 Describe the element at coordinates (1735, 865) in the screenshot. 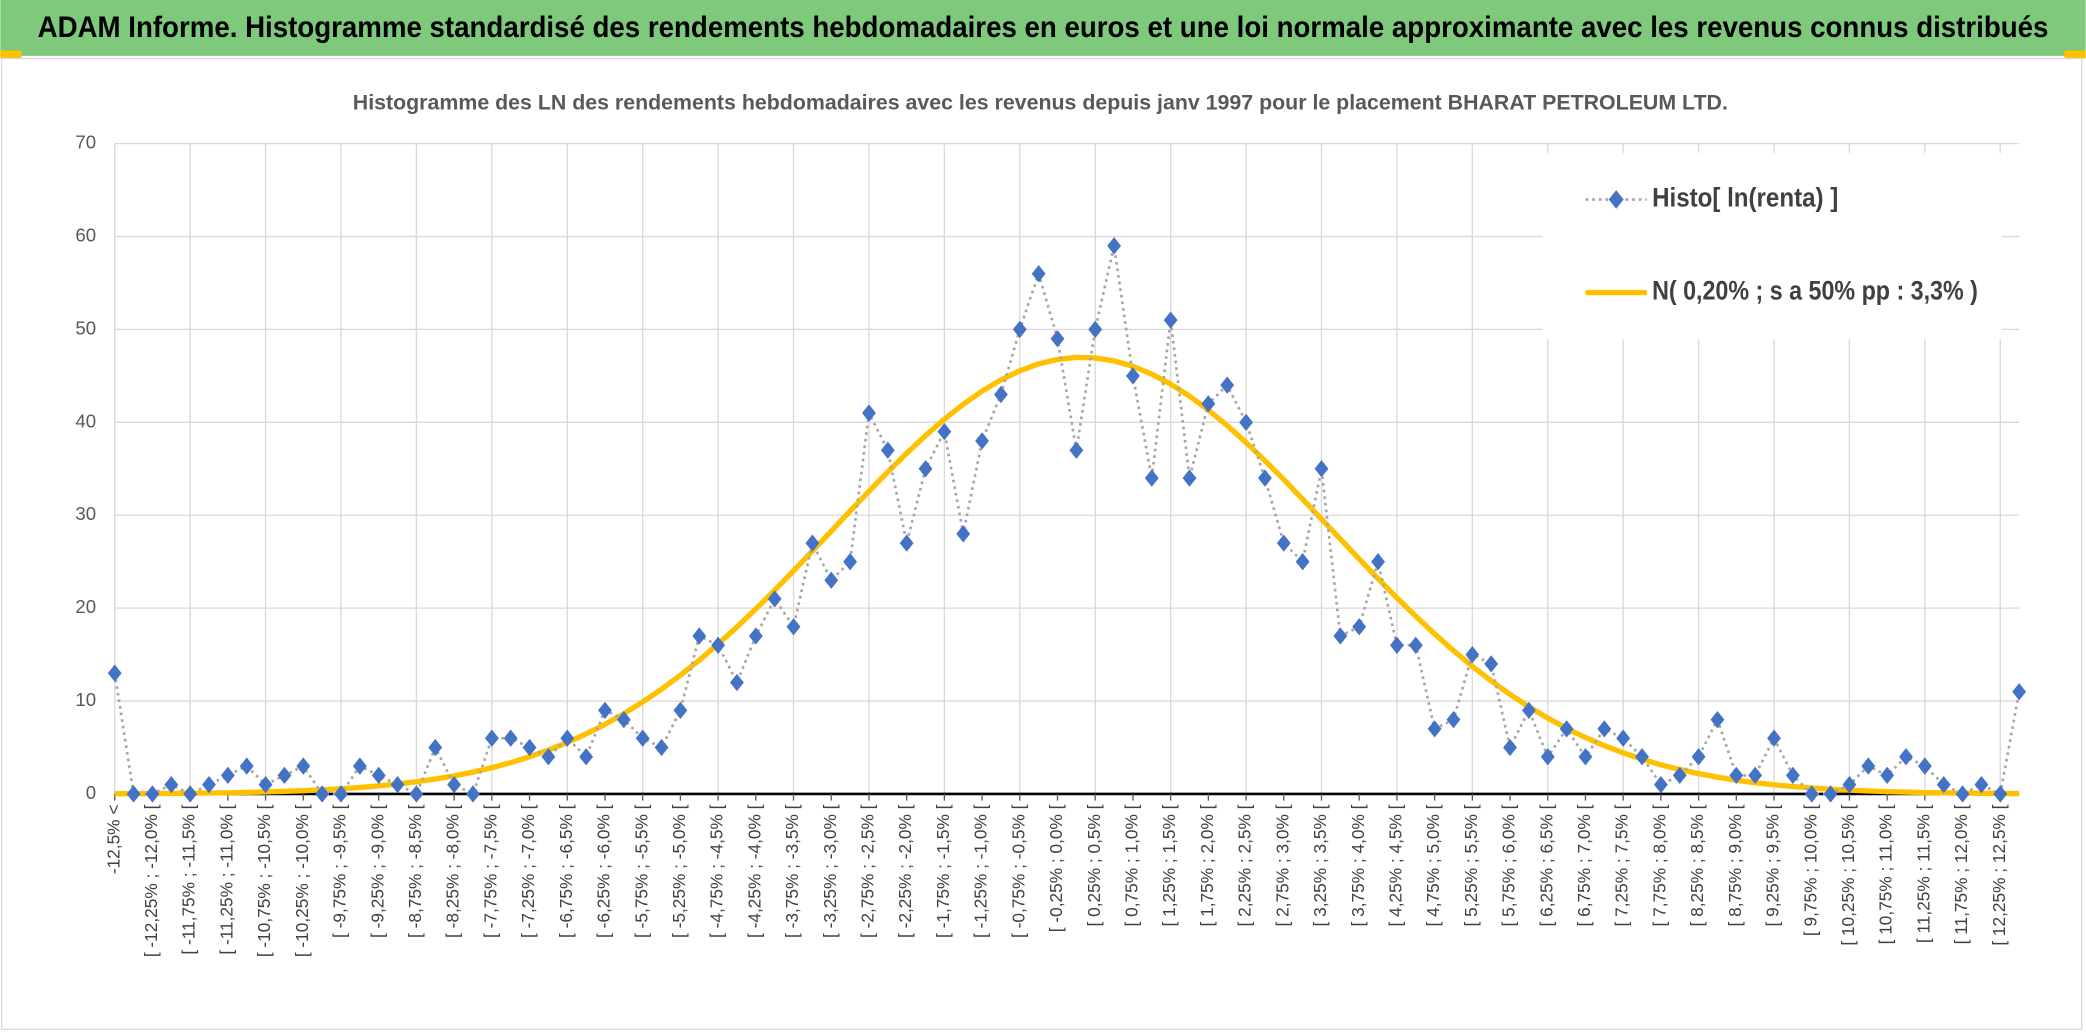

I see `x-tick-label: [ 8,75% ; 9,0% [` at that location.